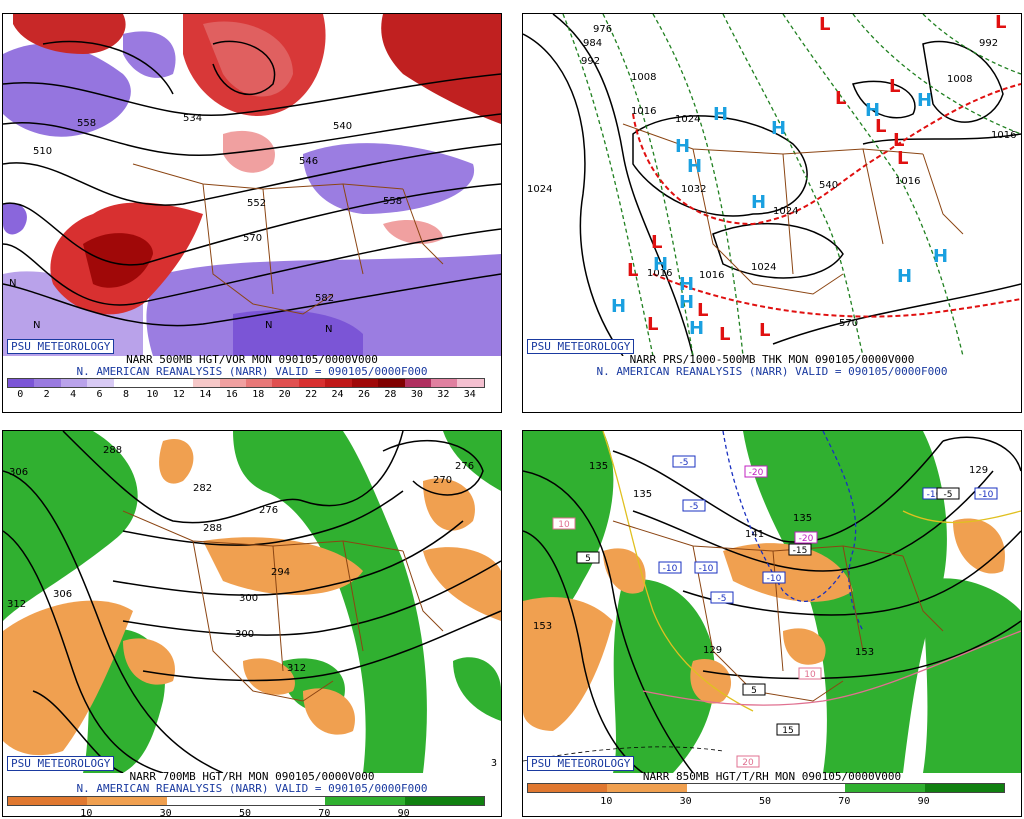 The image size is (1024, 819). Describe the element at coordinates (959, 79) in the screenshot. I see `contour-label: 1008` at that location.